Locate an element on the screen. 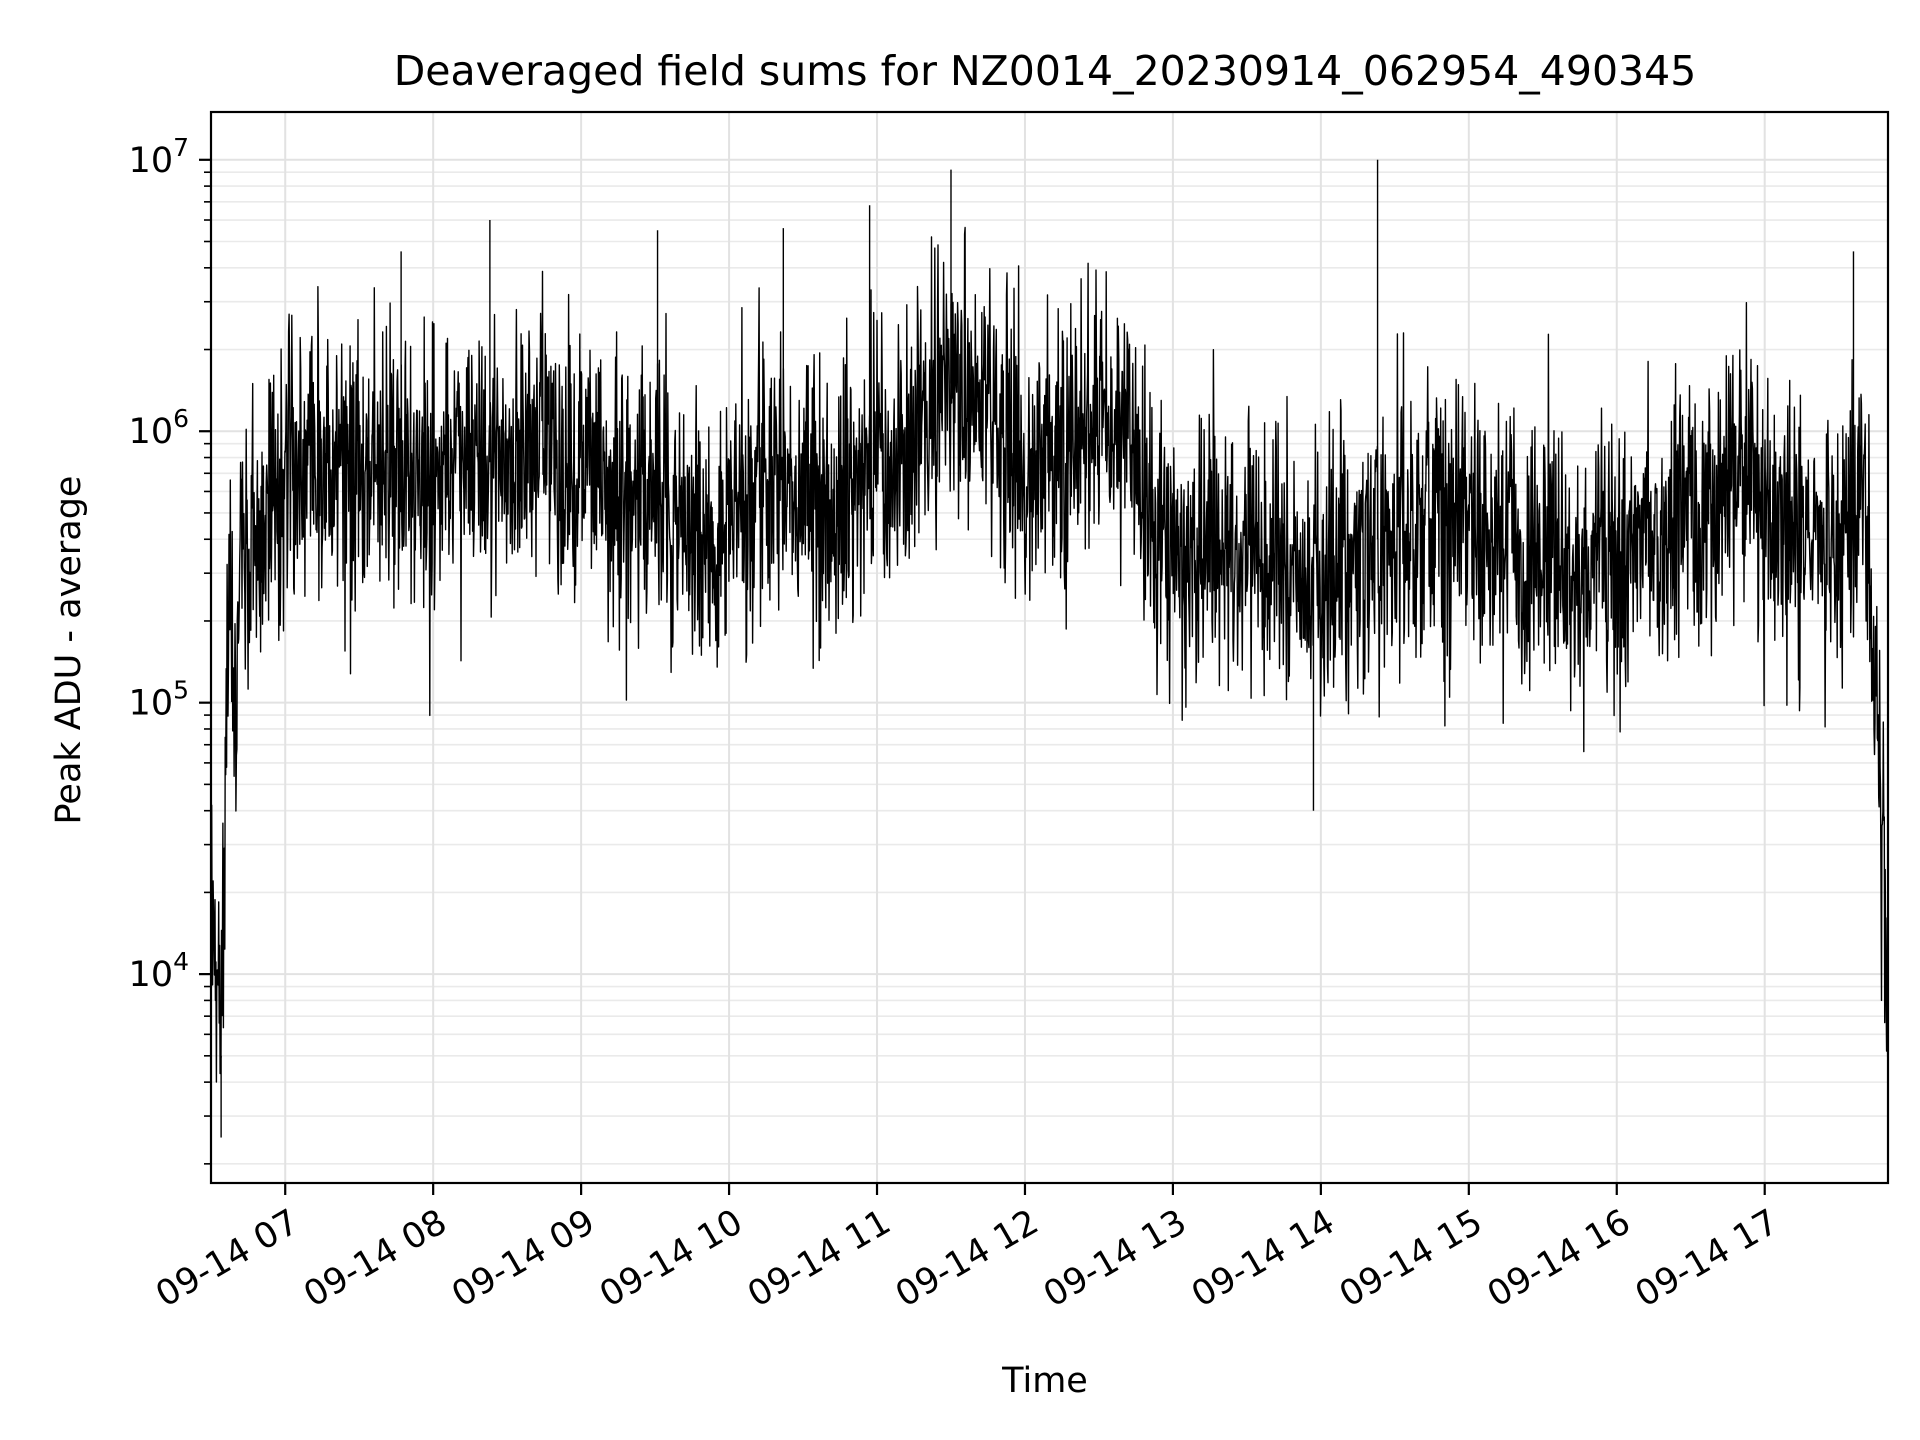 The image size is (1920, 1440). y-axis: 10⁴ 10⁵ 10⁶ 10⁷ is located at coordinates (170, 649).